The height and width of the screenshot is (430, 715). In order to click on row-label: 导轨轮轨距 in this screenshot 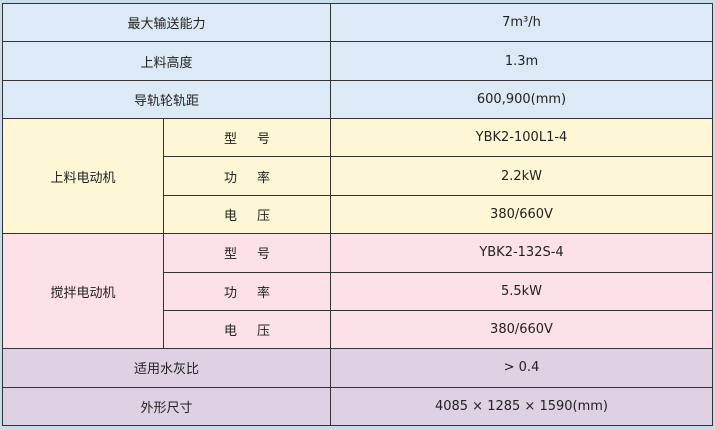, I will do `click(166, 99)`.